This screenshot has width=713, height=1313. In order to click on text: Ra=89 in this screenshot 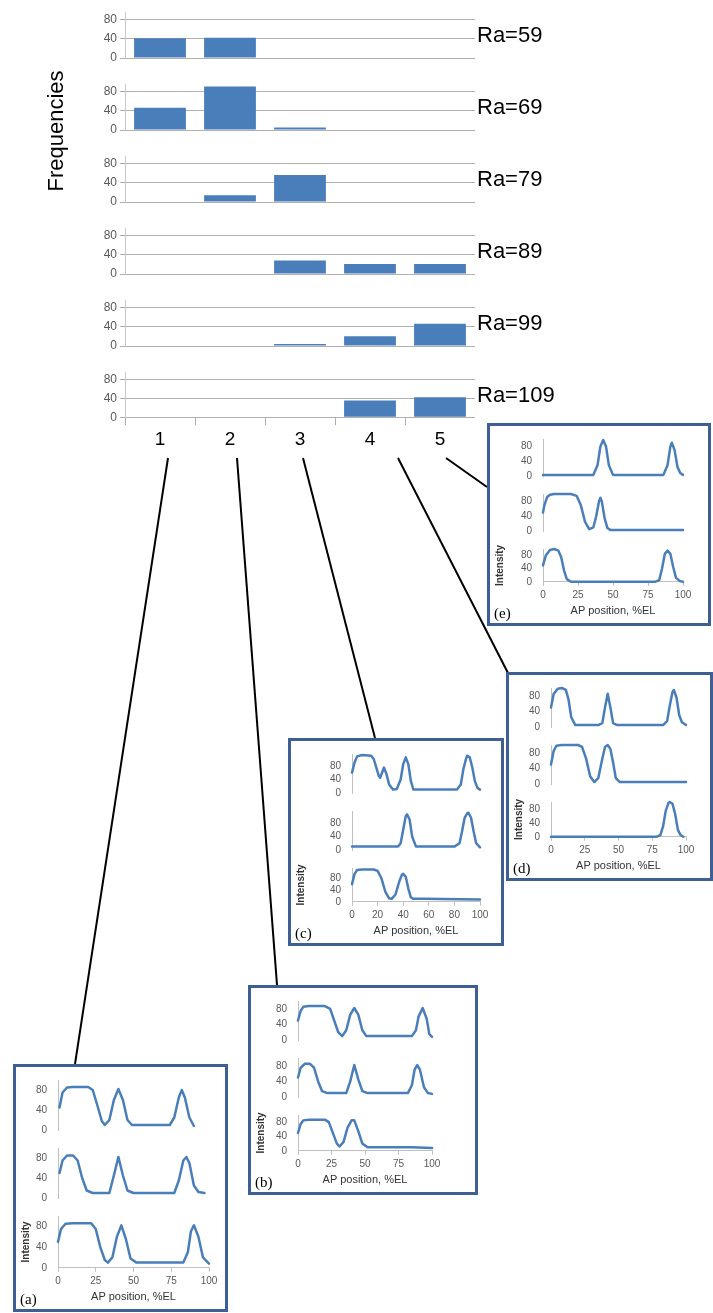, I will do `click(510, 251)`.